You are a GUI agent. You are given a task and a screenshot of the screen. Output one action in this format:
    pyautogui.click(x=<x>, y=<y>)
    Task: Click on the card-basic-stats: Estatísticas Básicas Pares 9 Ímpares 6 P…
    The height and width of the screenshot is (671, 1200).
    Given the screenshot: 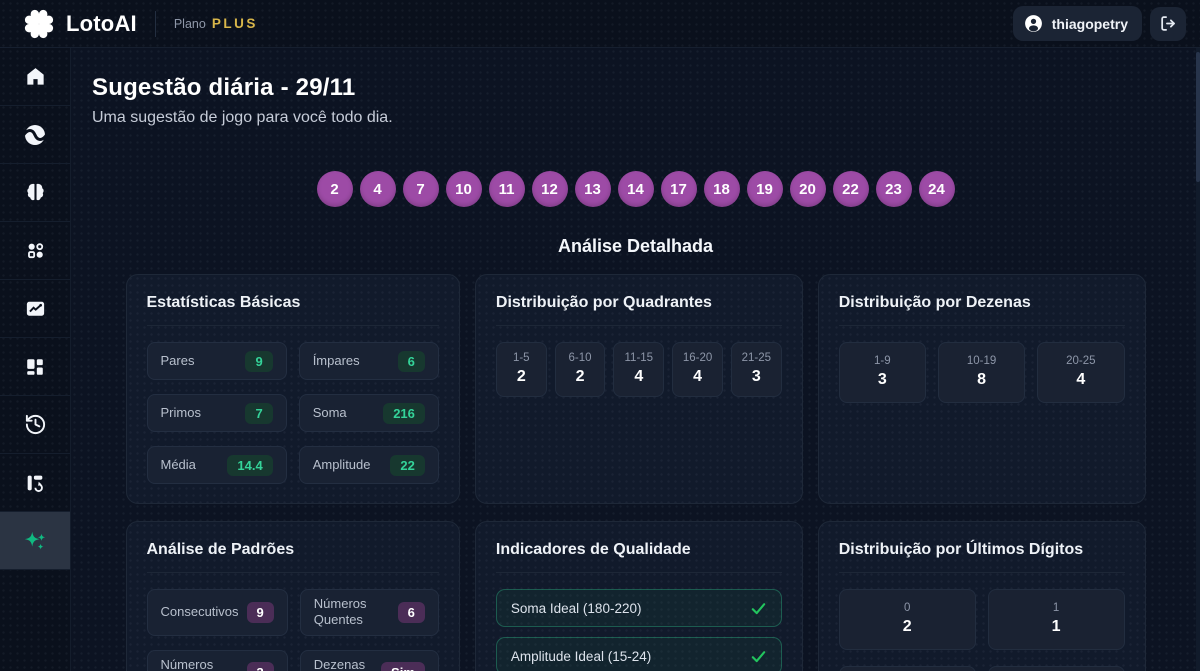 What is the action you would take?
    pyautogui.click(x=292, y=389)
    